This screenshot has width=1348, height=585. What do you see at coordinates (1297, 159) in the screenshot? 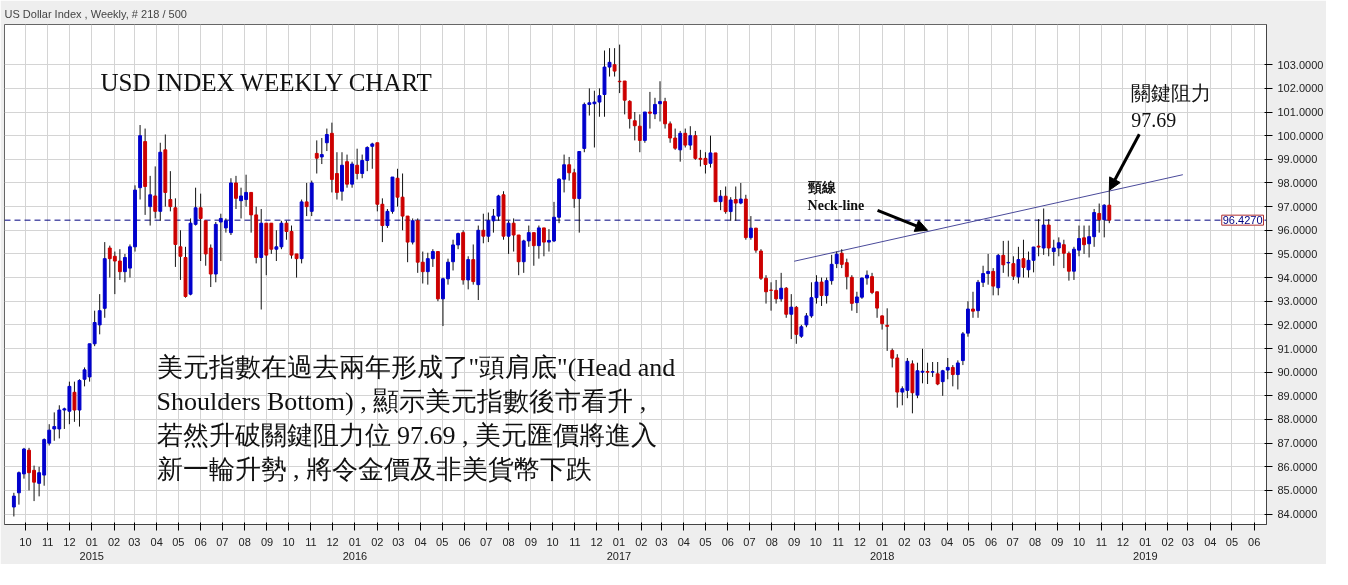
I see `y-tick-label: 99.0000` at bounding box center [1297, 159].